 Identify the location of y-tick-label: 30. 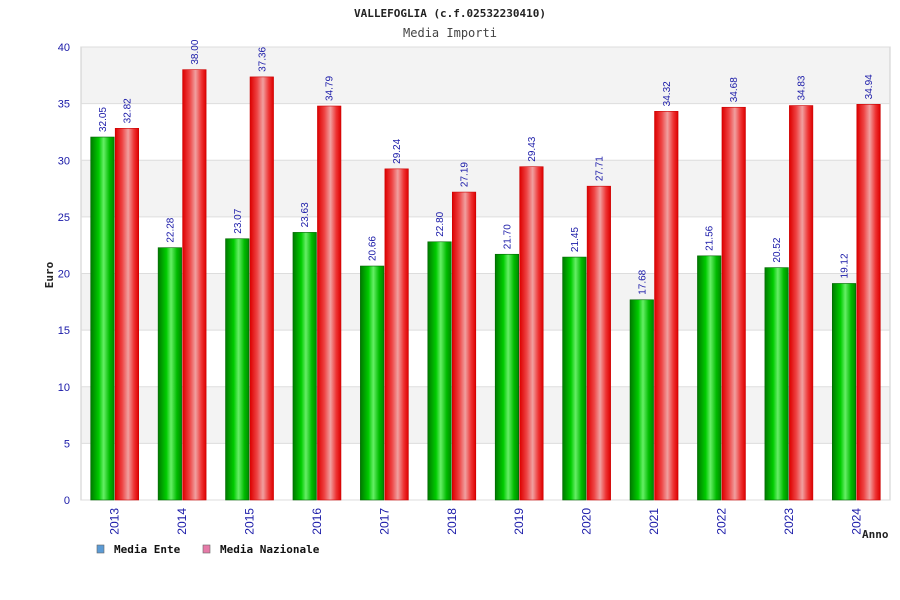
(64, 161).